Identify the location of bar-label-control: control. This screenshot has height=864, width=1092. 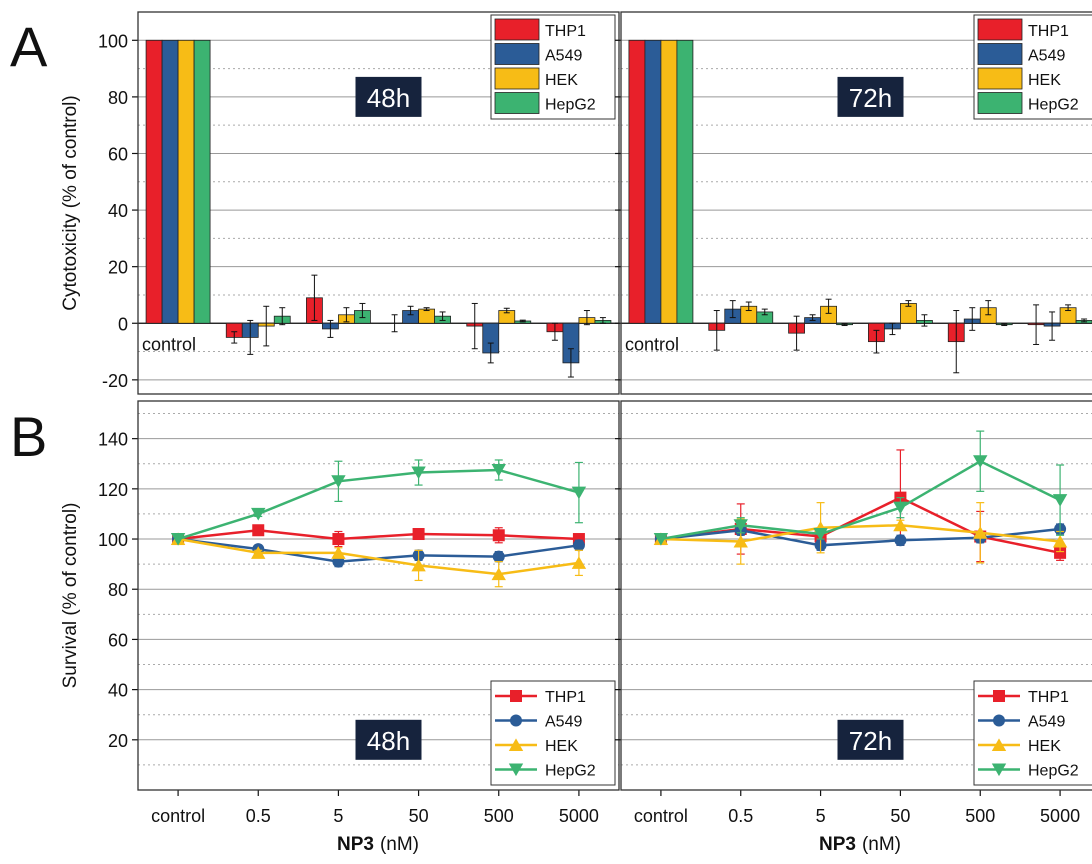
(169, 344).